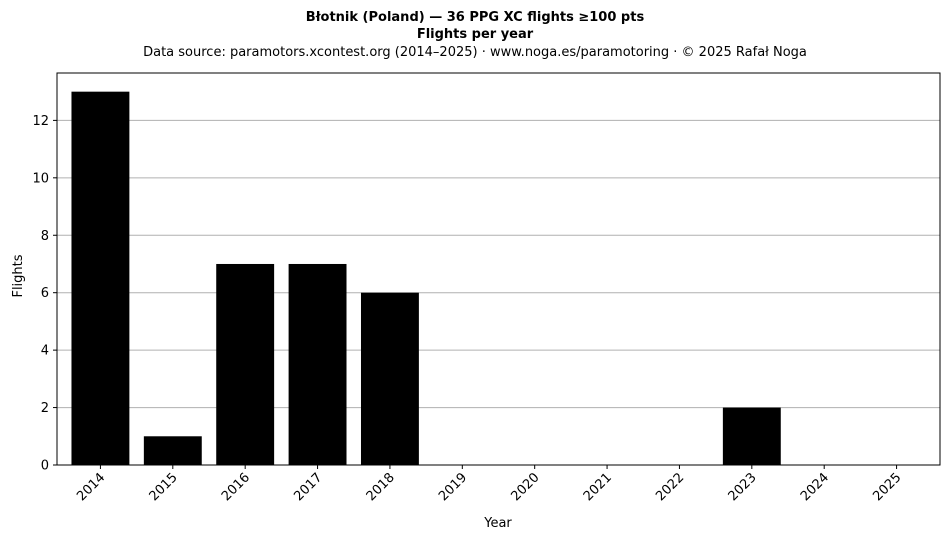 The width and height of the screenshot is (950, 539). Describe the element at coordinates (743, 487) in the screenshot. I see `x-tick-label-2023: 2023` at that location.